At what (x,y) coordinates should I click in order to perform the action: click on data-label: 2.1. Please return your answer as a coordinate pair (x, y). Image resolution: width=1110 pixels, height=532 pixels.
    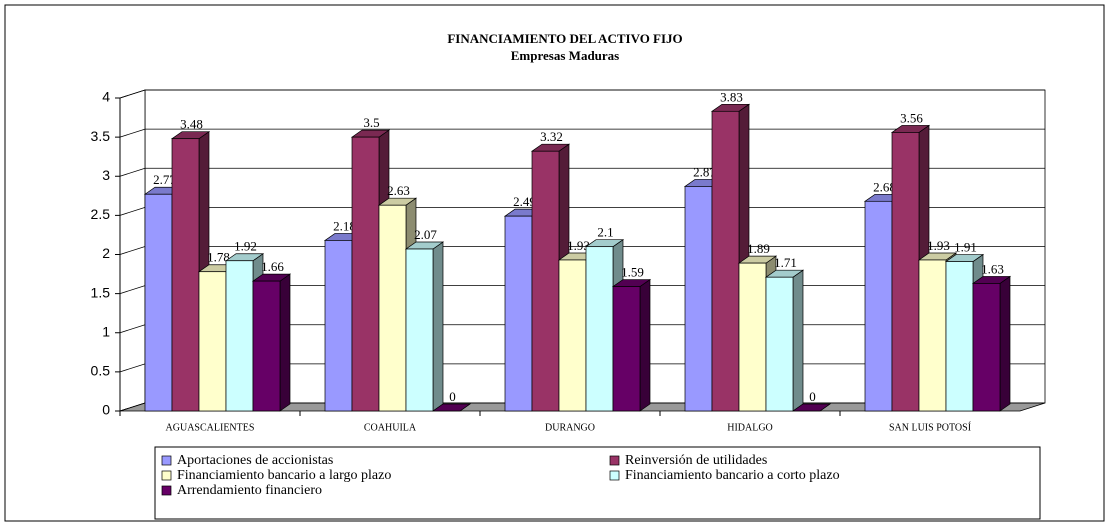
    Looking at the image, I should click on (605, 232).